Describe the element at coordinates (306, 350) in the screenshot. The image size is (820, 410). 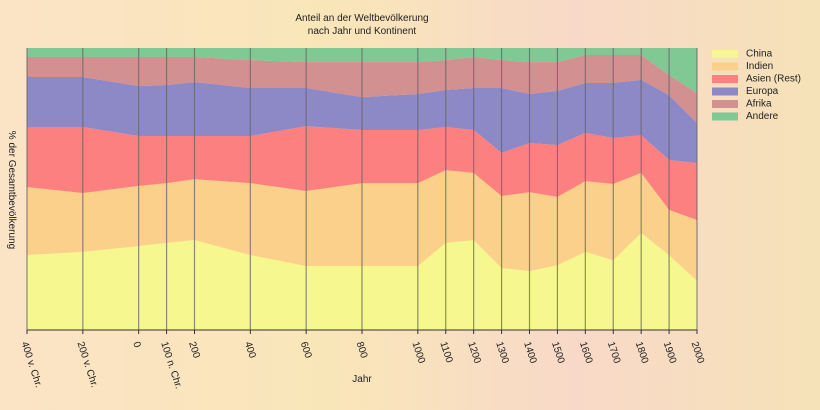
I see `x-tick-label: 600` at that location.